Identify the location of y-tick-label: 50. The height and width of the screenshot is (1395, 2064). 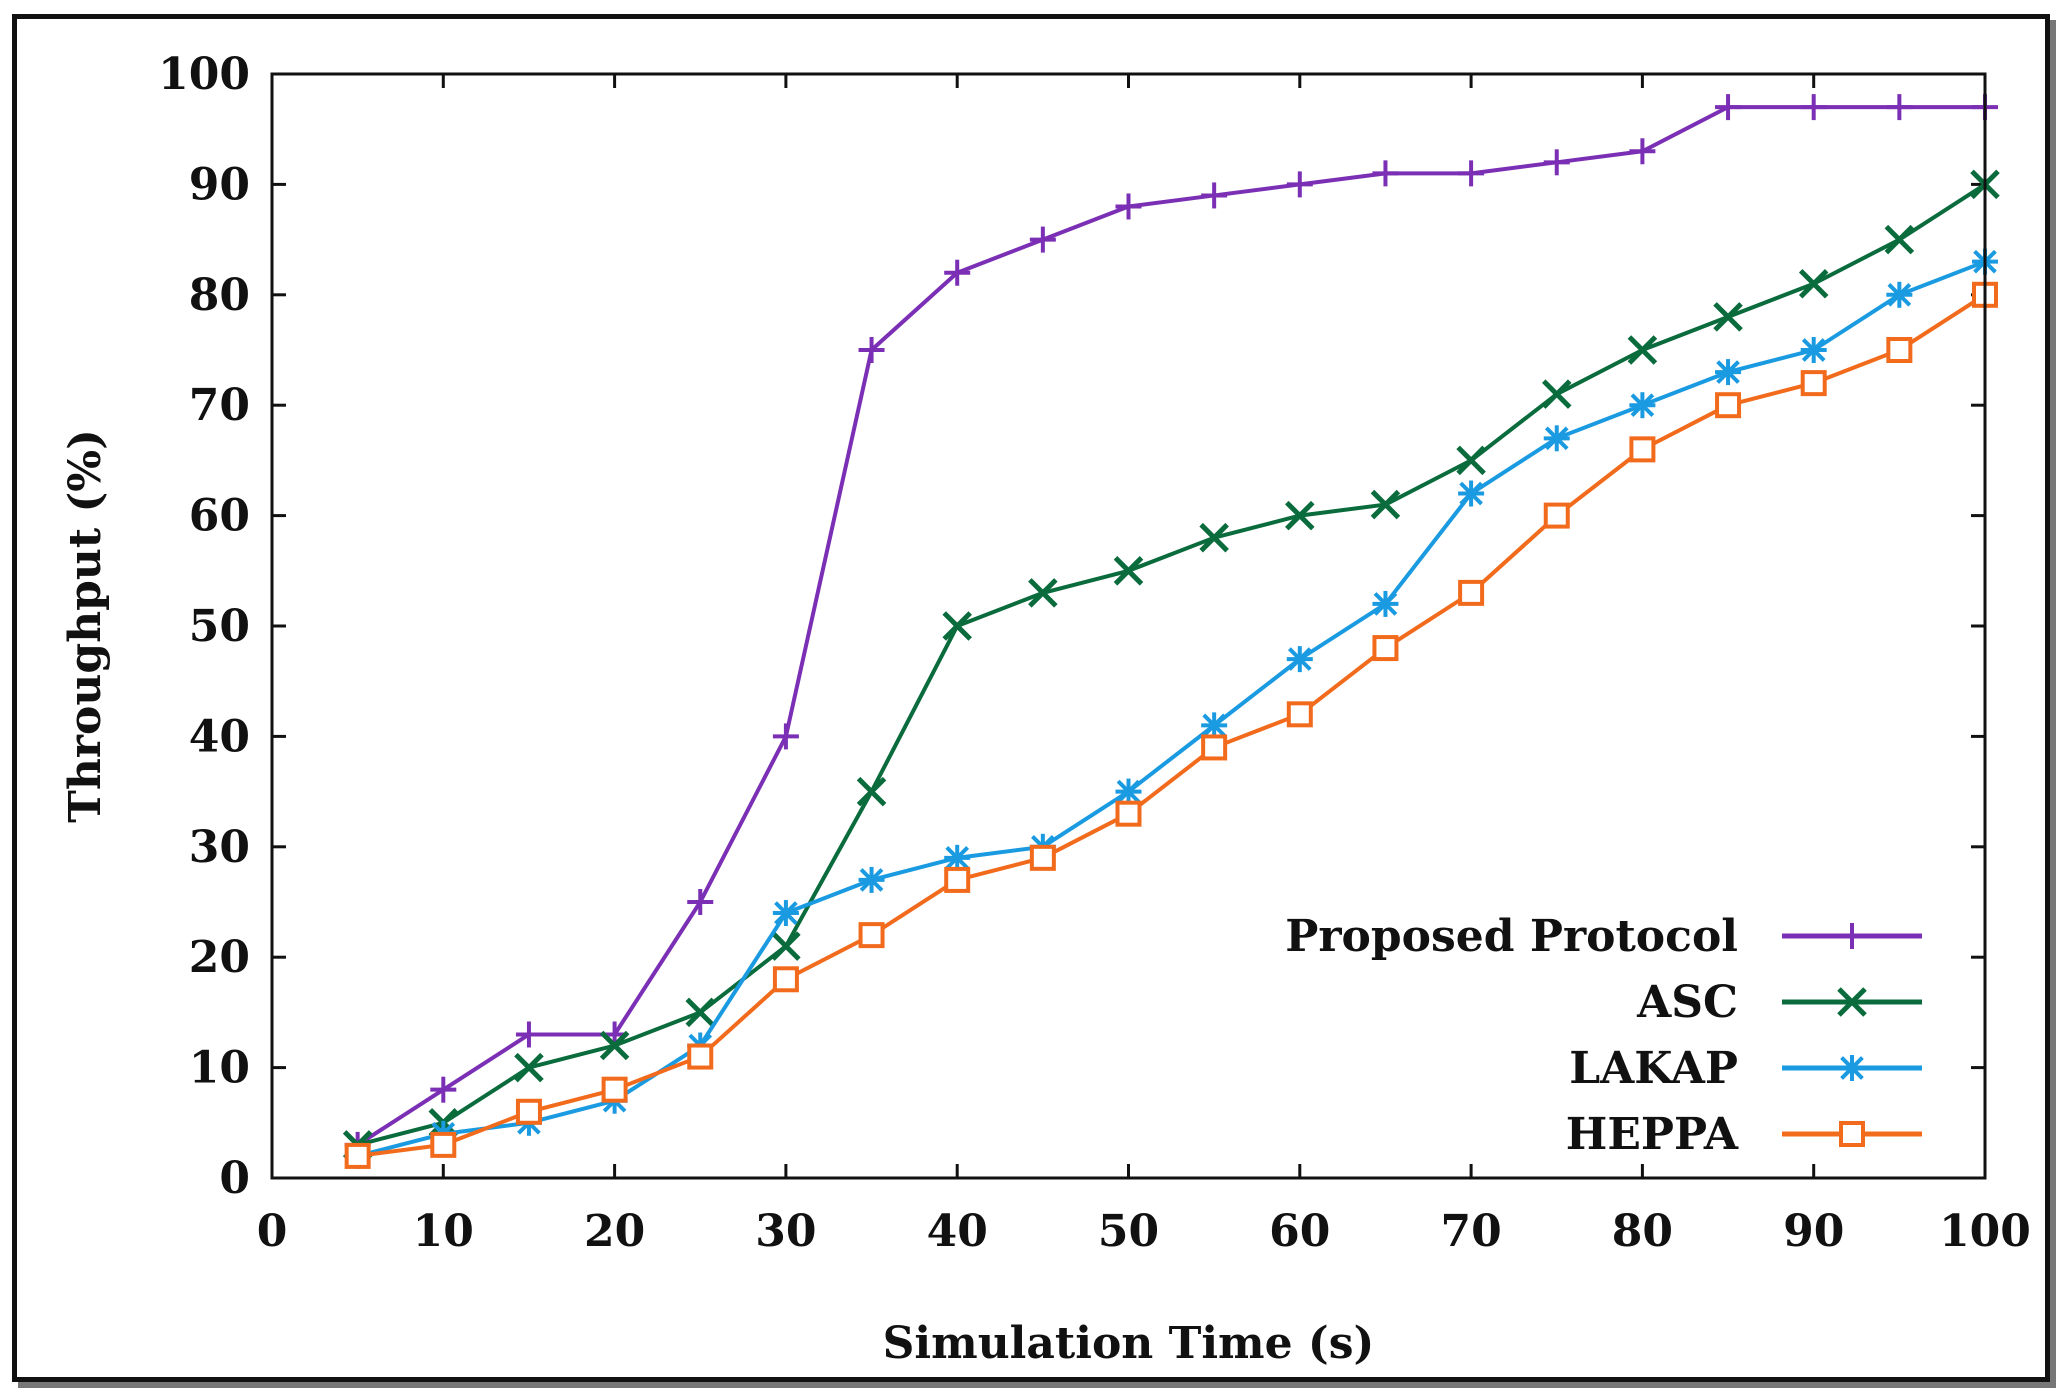
(219, 626).